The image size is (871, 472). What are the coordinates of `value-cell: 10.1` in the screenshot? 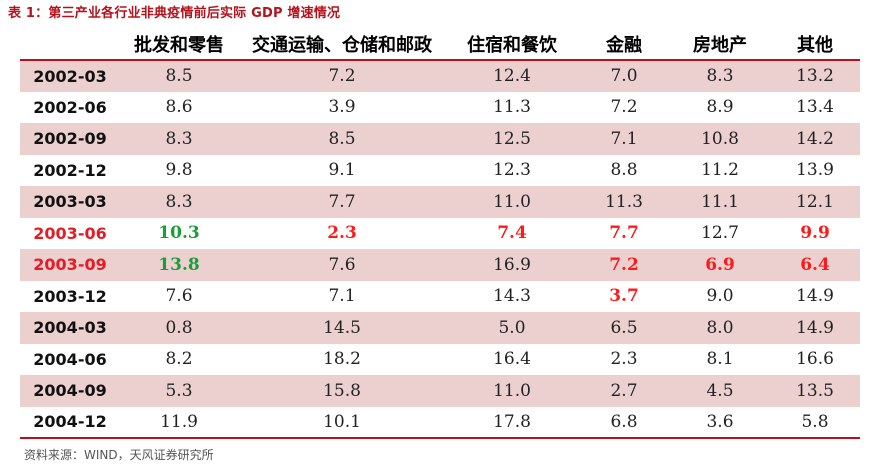 It's located at (342, 421).